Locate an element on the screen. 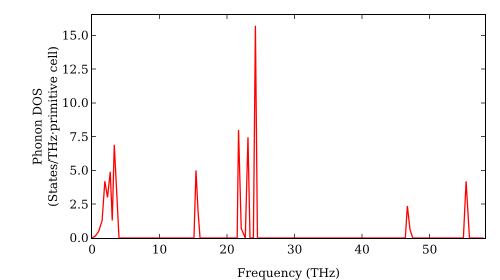 This screenshot has width=500, height=280. x-tick-label: 50 is located at coordinates (430, 249).